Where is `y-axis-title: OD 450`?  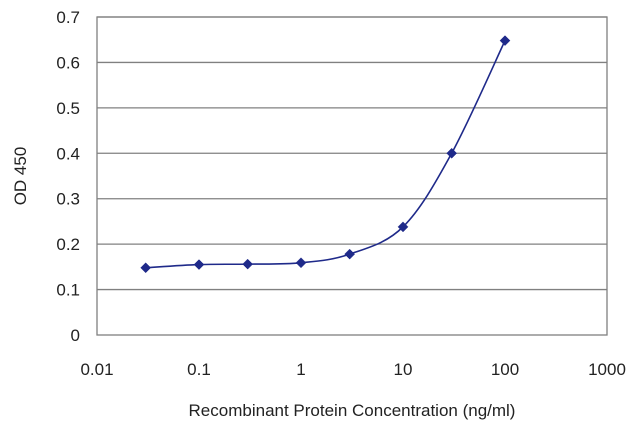 y-axis-title: OD 450 is located at coordinates (20, 176).